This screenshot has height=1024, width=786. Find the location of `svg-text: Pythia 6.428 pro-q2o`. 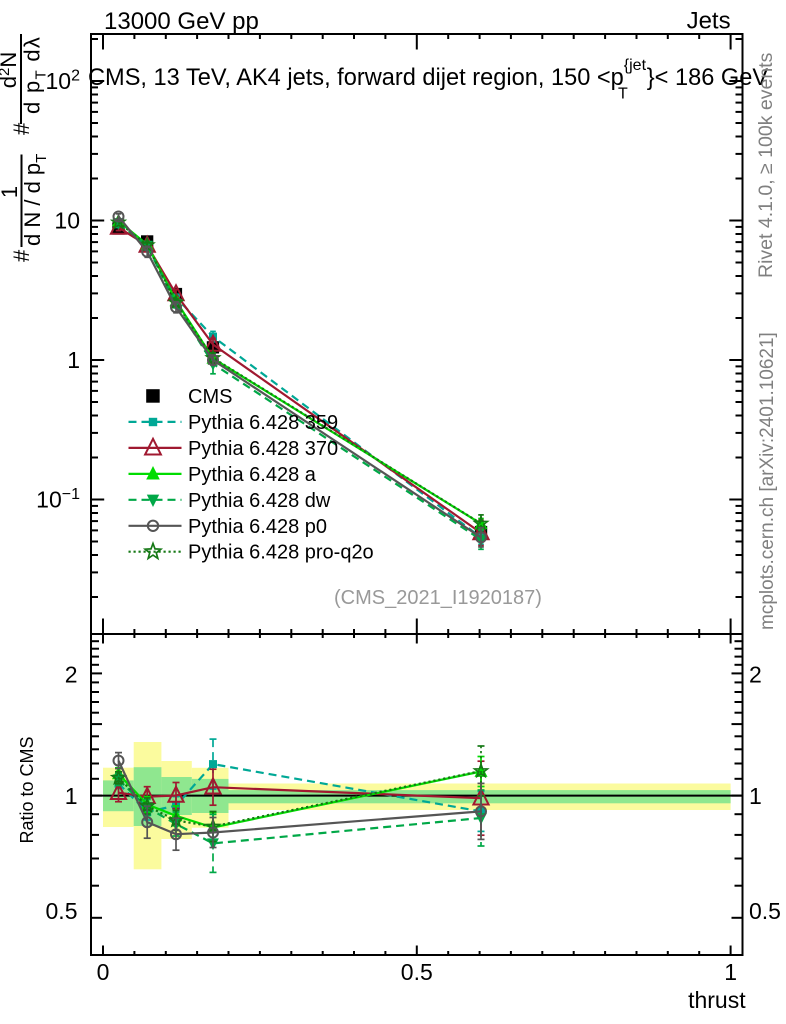

svg-text: Pythia 6.428 pro-q2o is located at coordinates (281, 553).